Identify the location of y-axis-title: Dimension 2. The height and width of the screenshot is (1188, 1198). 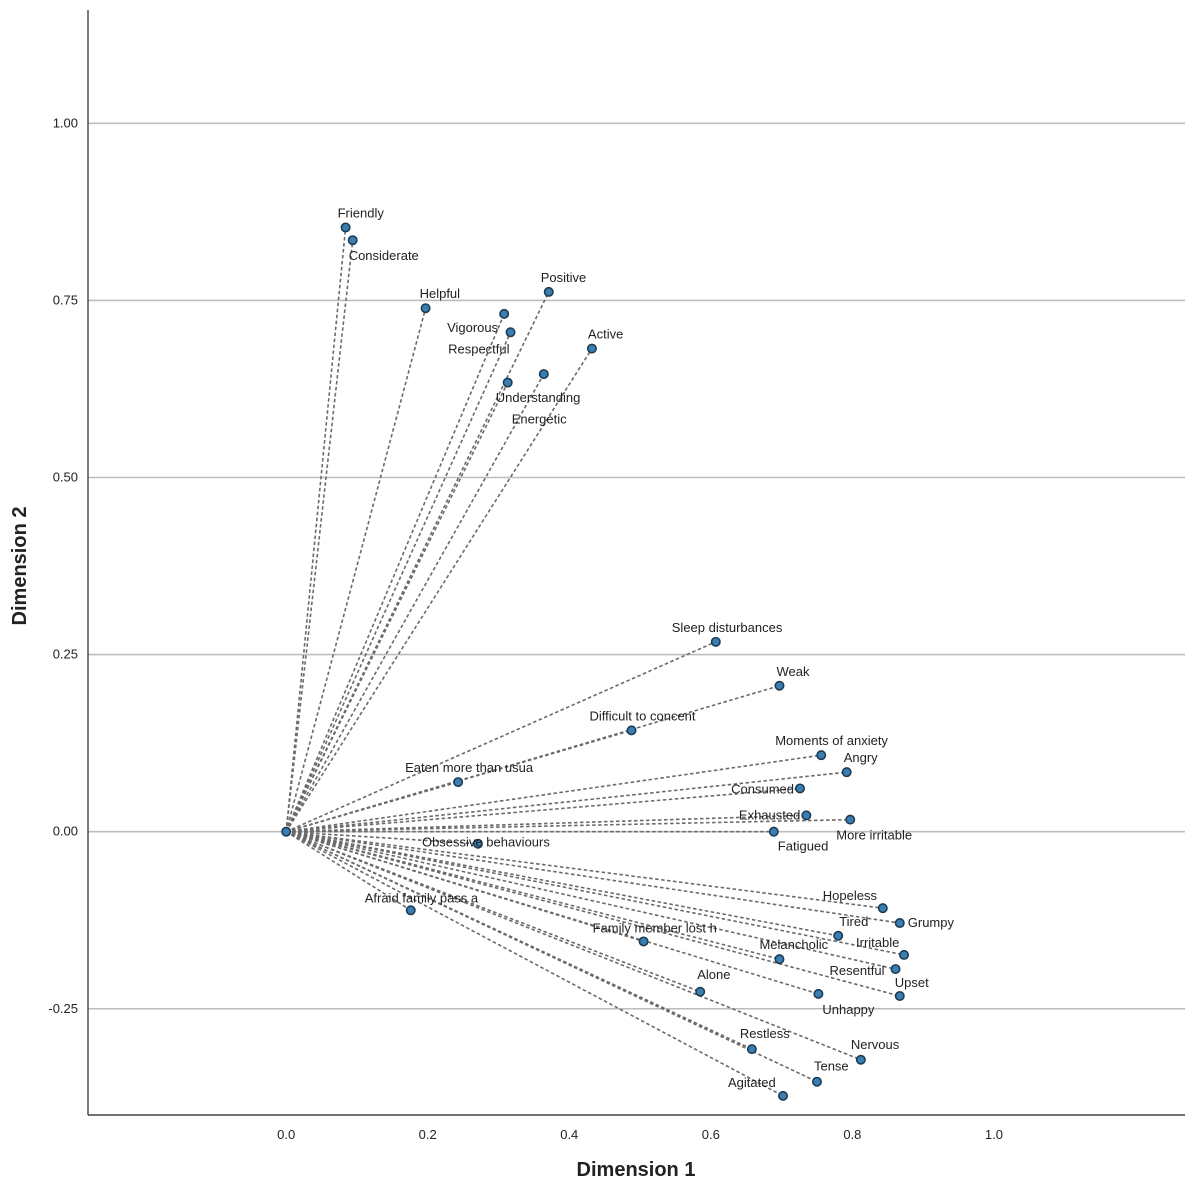
(20, 566).